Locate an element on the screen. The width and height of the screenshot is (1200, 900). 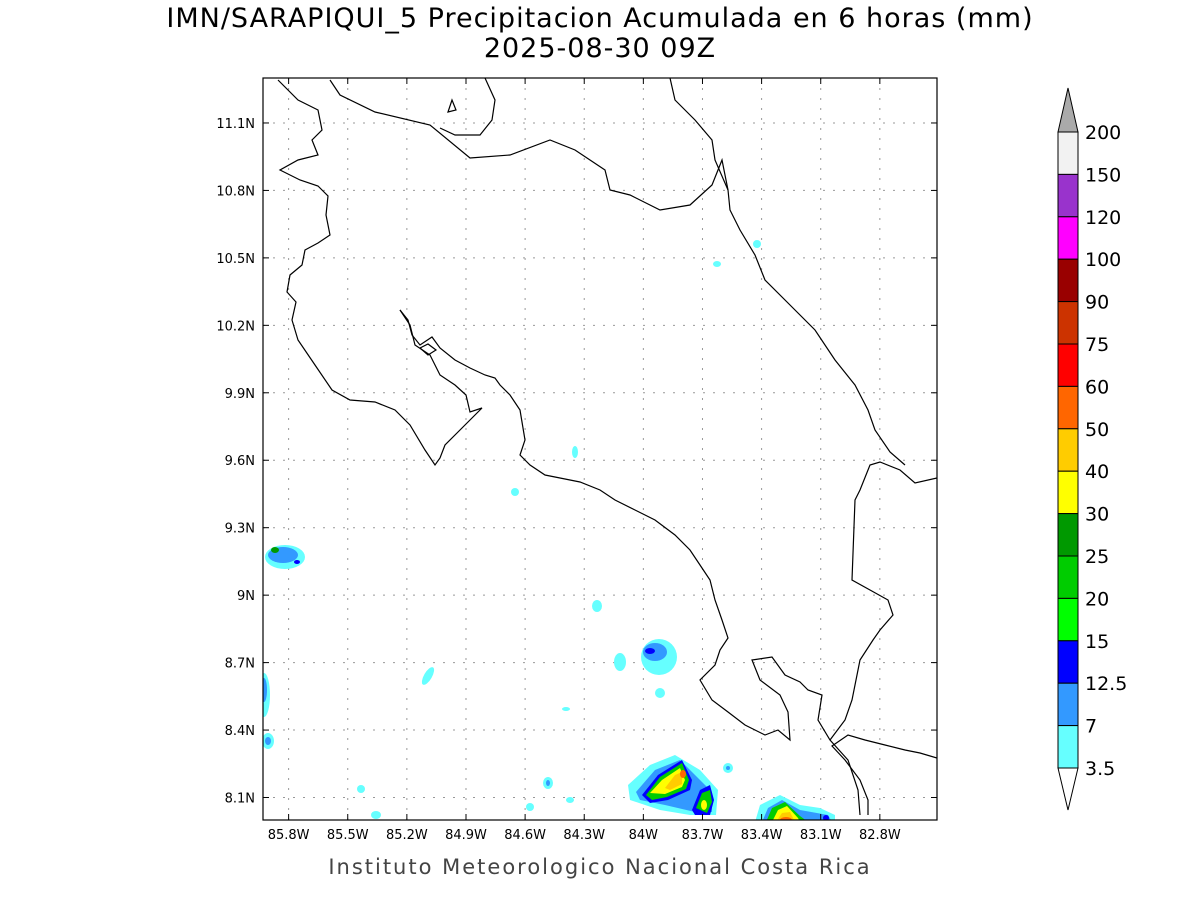
lat-tick-label: 8.1N is located at coordinates (240, 799).